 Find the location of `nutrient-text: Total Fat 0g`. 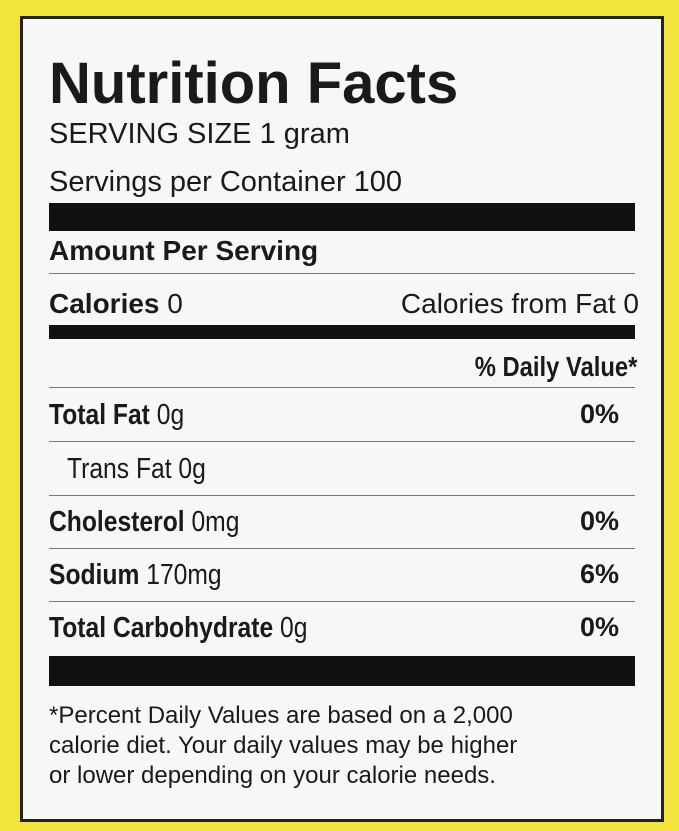

nutrient-text: Total Fat 0g is located at coordinates (116, 415).